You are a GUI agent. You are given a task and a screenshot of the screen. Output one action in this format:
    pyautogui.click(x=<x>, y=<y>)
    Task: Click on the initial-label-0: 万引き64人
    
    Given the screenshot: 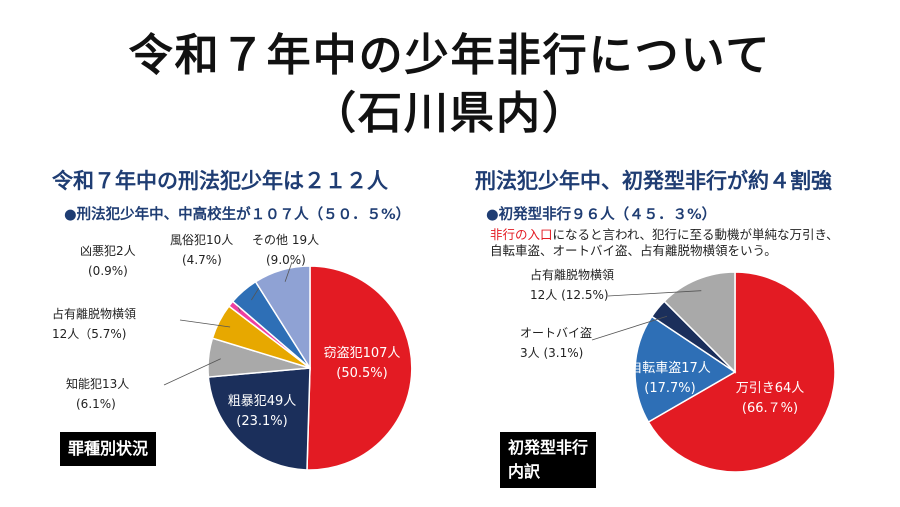 What is the action you would take?
    pyautogui.click(x=770, y=388)
    